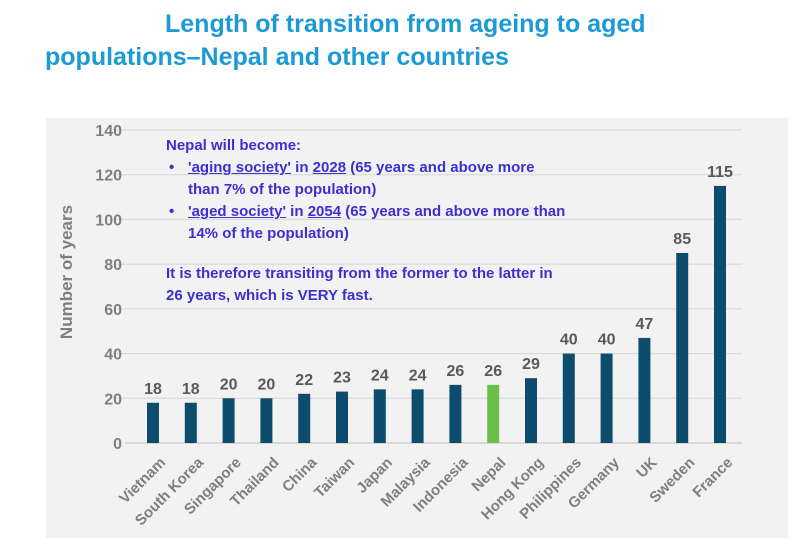 This screenshot has height=545, width=800. Describe the element at coordinates (153, 422) in the screenshot. I see `bar-vietnam` at that location.